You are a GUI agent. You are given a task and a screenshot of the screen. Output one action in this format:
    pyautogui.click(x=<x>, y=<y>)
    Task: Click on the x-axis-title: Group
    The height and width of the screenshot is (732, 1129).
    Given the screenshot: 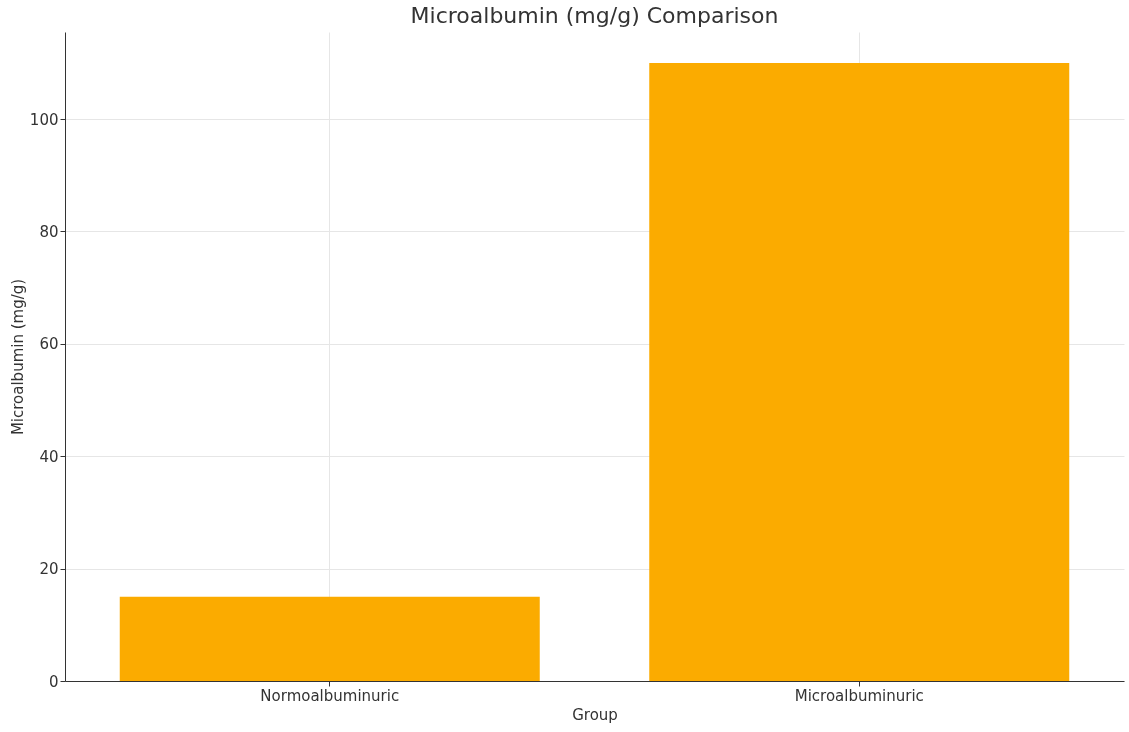 What is the action you would take?
    pyautogui.click(x=595, y=714)
    